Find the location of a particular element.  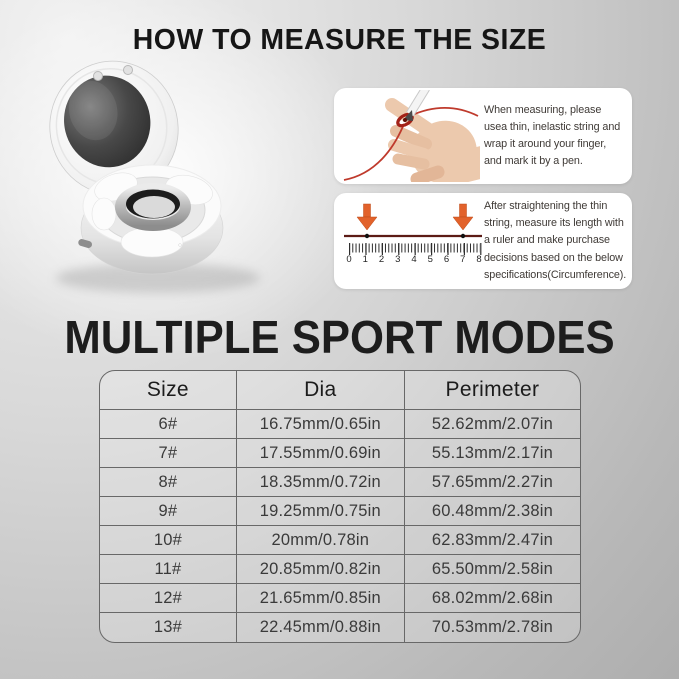

table-cell: 19.25mm/0.75in is located at coordinates (320, 511).